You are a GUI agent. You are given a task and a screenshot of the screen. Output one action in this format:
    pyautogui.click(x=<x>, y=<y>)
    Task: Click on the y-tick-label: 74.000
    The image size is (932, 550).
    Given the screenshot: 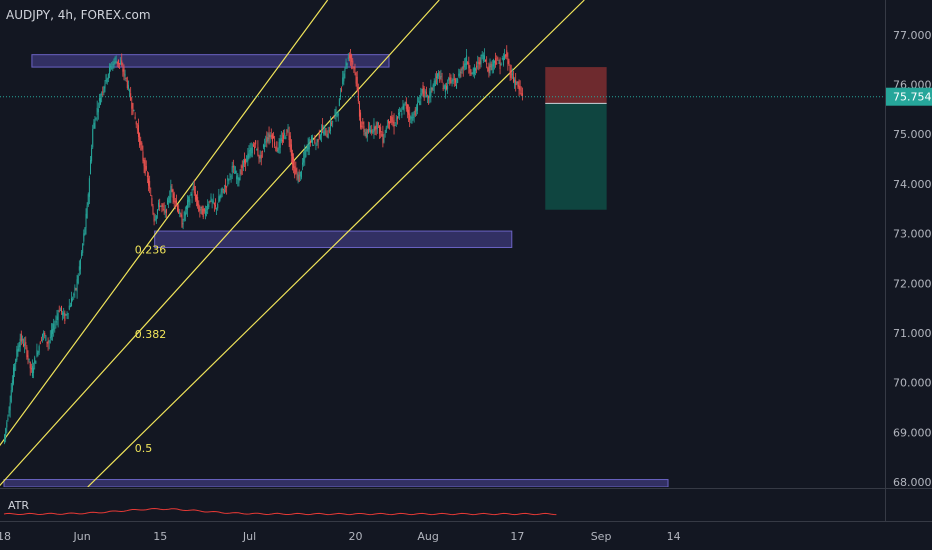 What is the action you would take?
    pyautogui.click(x=912, y=184)
    